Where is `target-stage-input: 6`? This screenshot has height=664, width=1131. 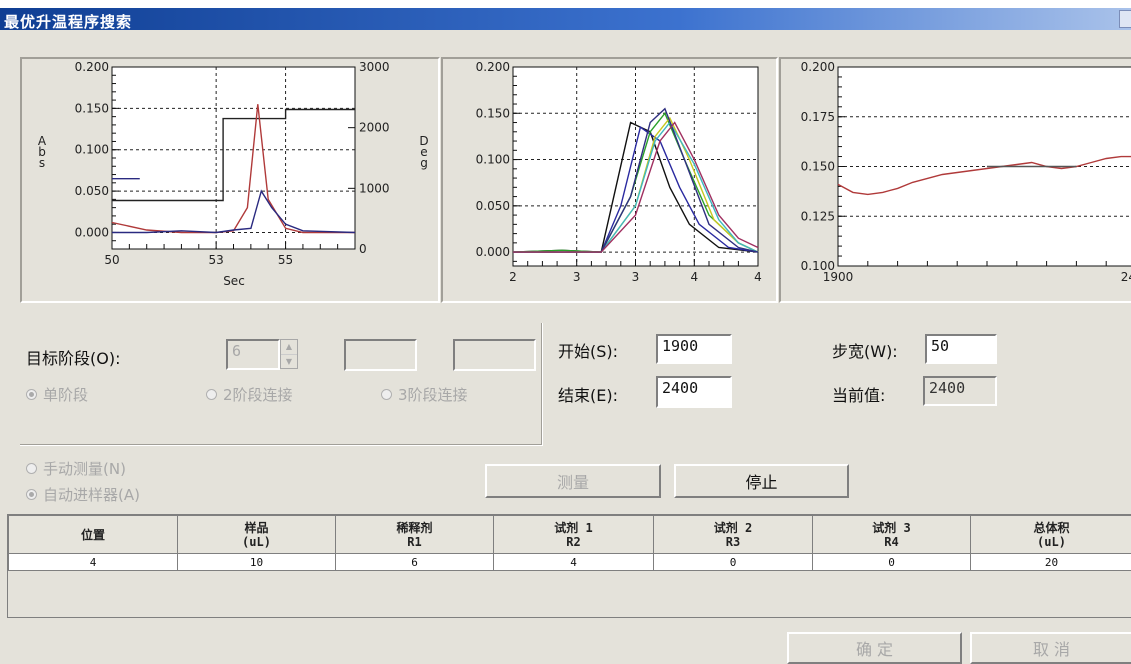
target-stage-input: 6 is located at coordinates (253, 354).